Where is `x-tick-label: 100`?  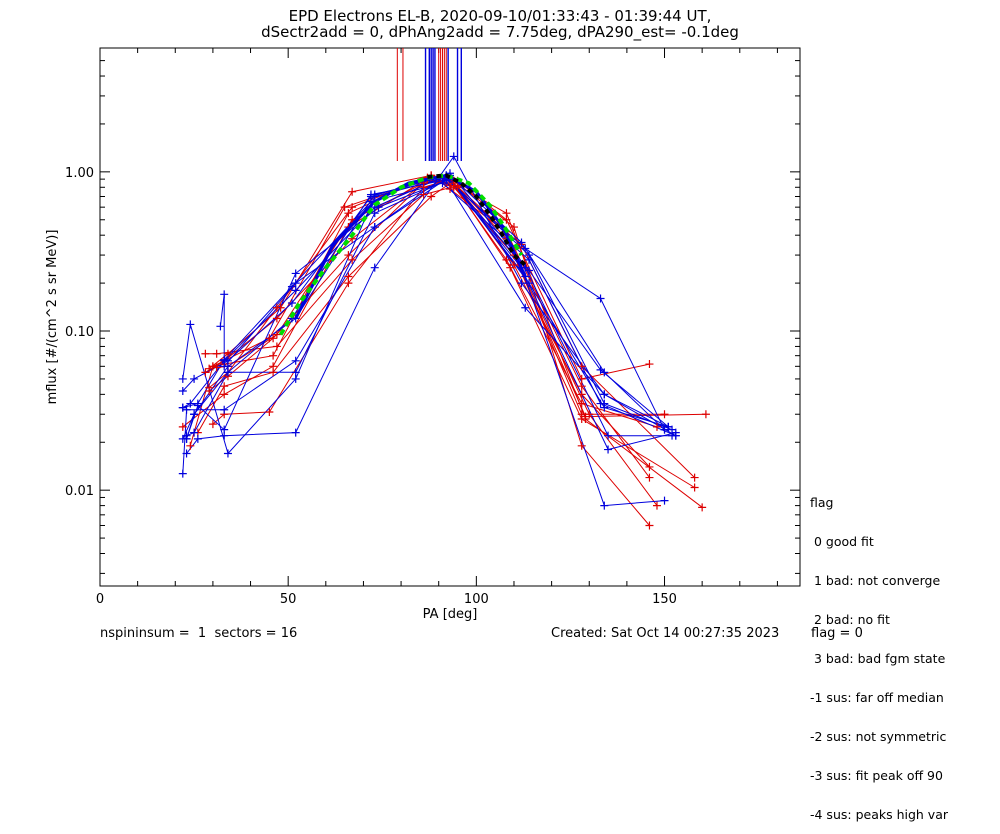 x-tick-label: 100 is located at coordinates (476, 599).